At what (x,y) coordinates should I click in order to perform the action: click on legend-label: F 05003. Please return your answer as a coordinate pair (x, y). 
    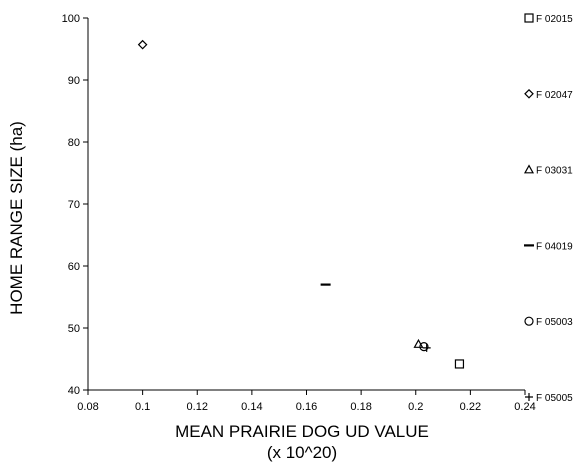
    Looking at the image, I should click on (554, 322).